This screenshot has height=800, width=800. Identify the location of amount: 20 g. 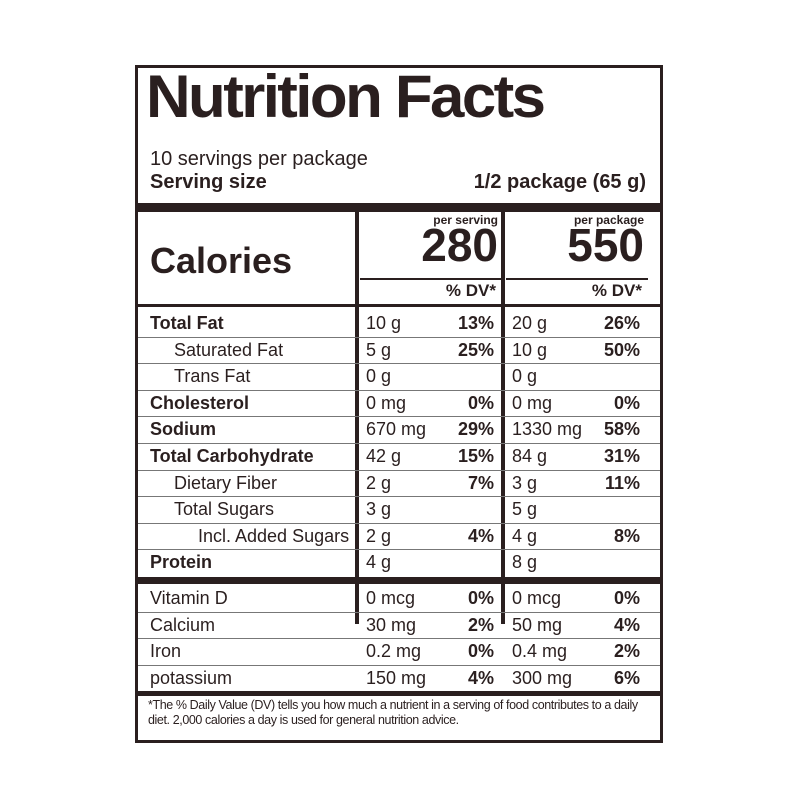
(530, 323).